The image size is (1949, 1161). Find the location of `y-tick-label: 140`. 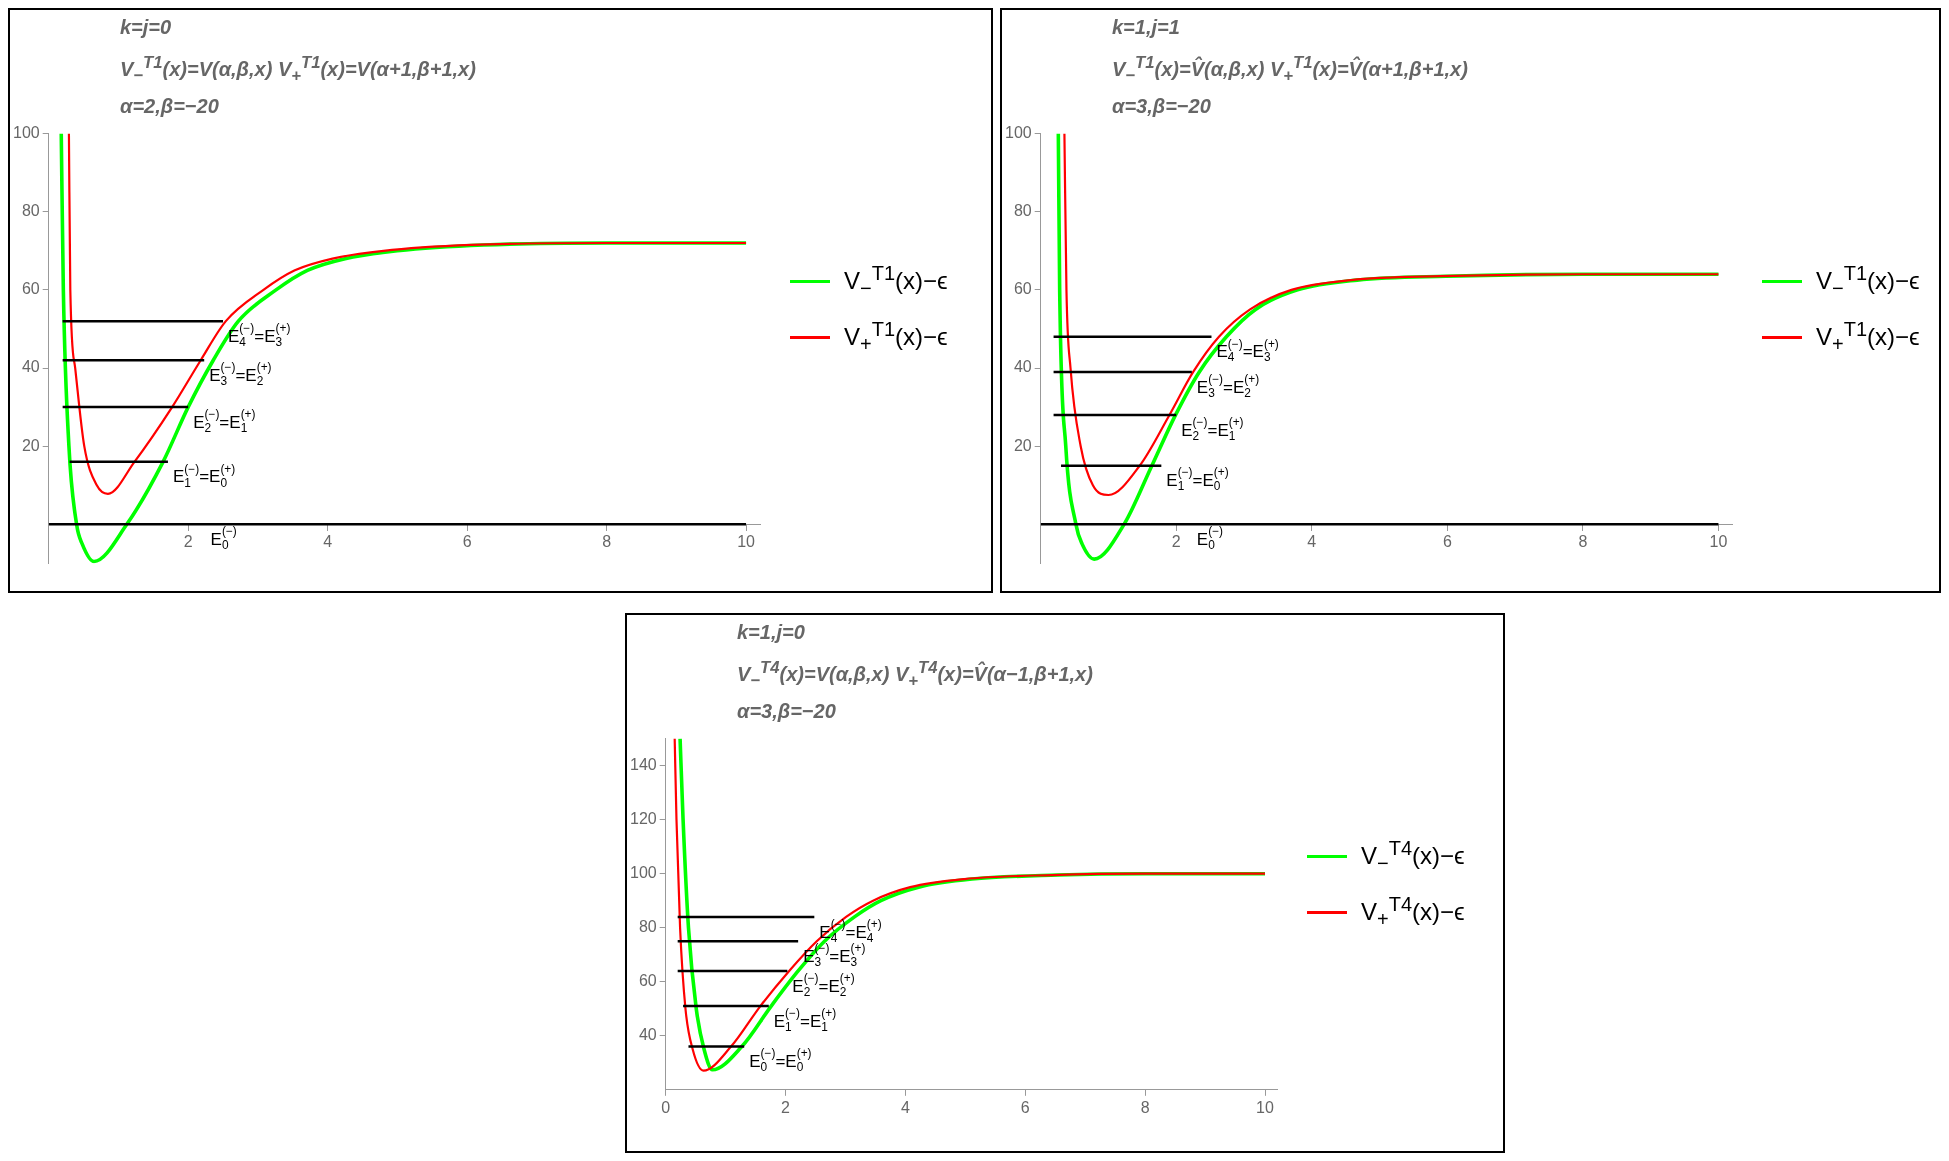

y-tick-label: 140 is located at coordinates (643, 764).